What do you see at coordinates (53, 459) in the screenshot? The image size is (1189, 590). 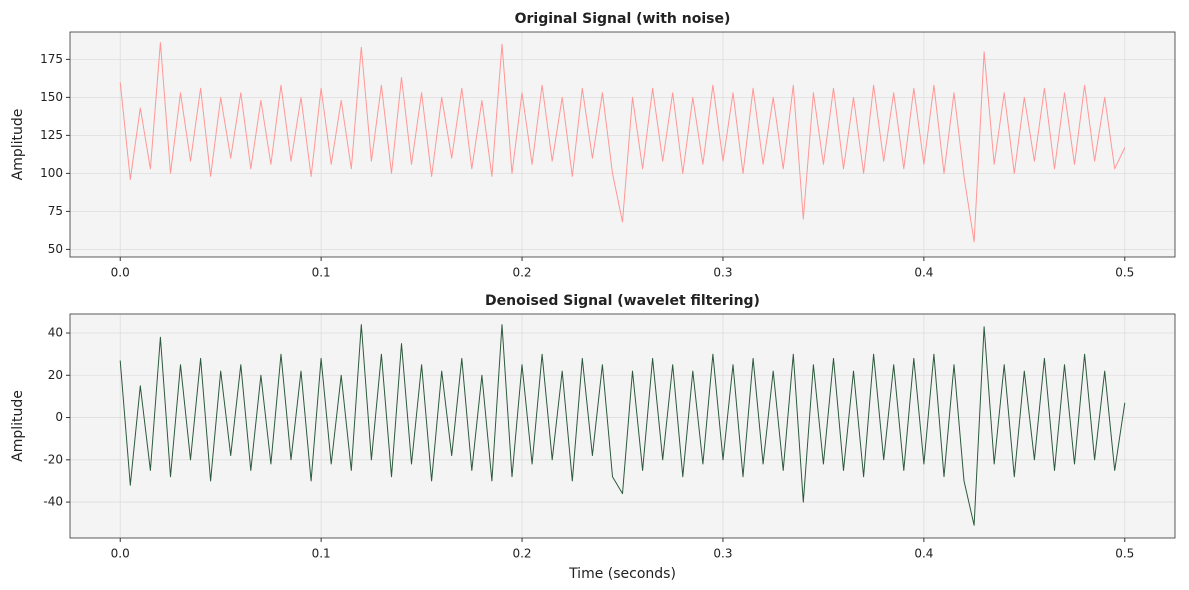 I see `y-tick-label: -20` at bounding box center [53, 459].